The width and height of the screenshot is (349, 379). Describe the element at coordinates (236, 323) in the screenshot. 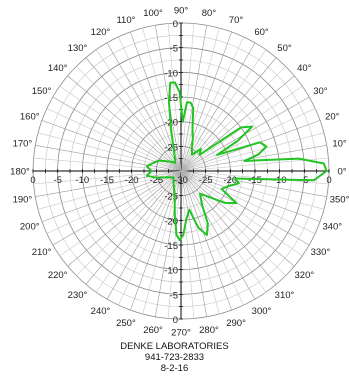

I see `angle-tick-label: 290°` at that location.